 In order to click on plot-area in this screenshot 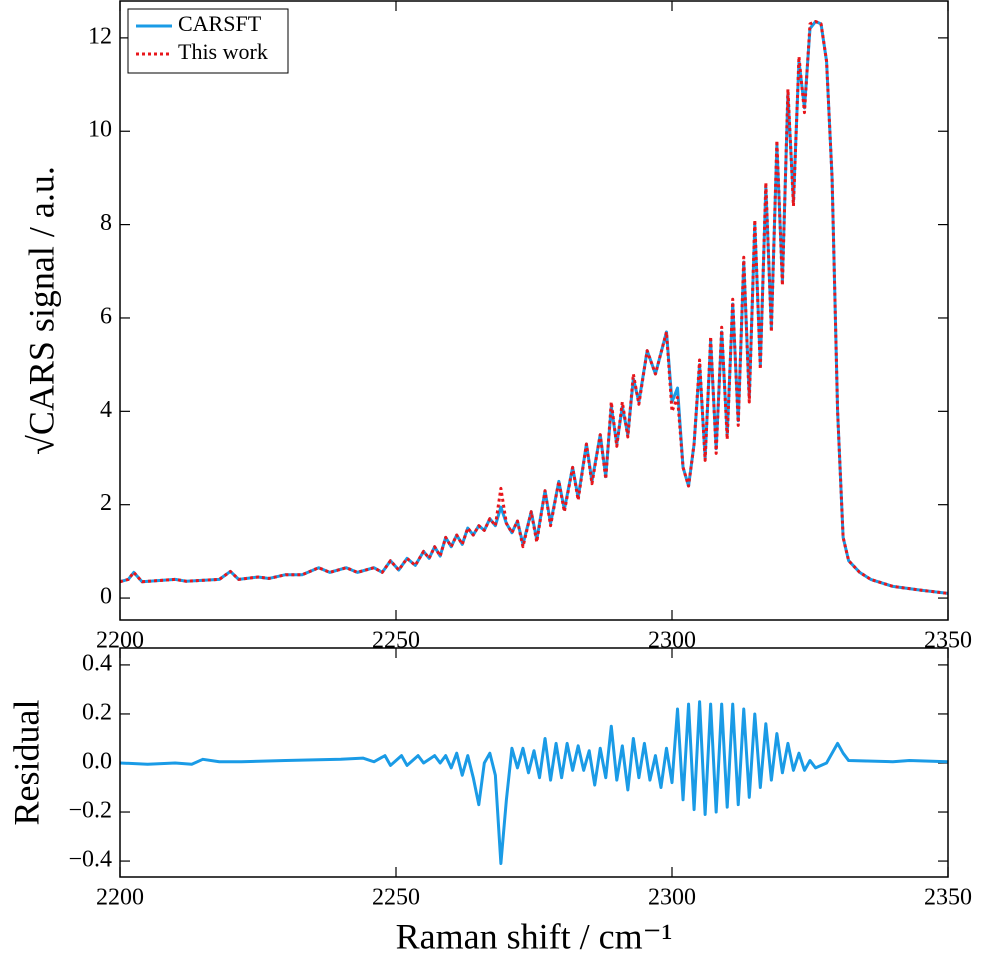, I will do `click(534, 783)`.